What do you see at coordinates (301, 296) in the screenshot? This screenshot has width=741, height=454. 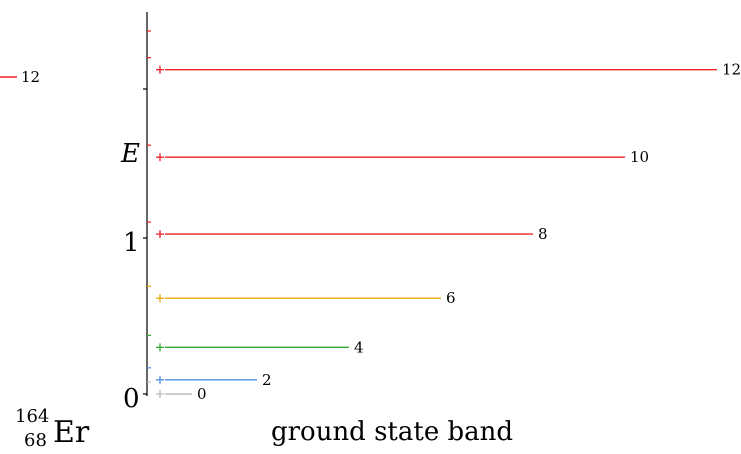 I see `level-6: 6` at bounding box center [301, 296].